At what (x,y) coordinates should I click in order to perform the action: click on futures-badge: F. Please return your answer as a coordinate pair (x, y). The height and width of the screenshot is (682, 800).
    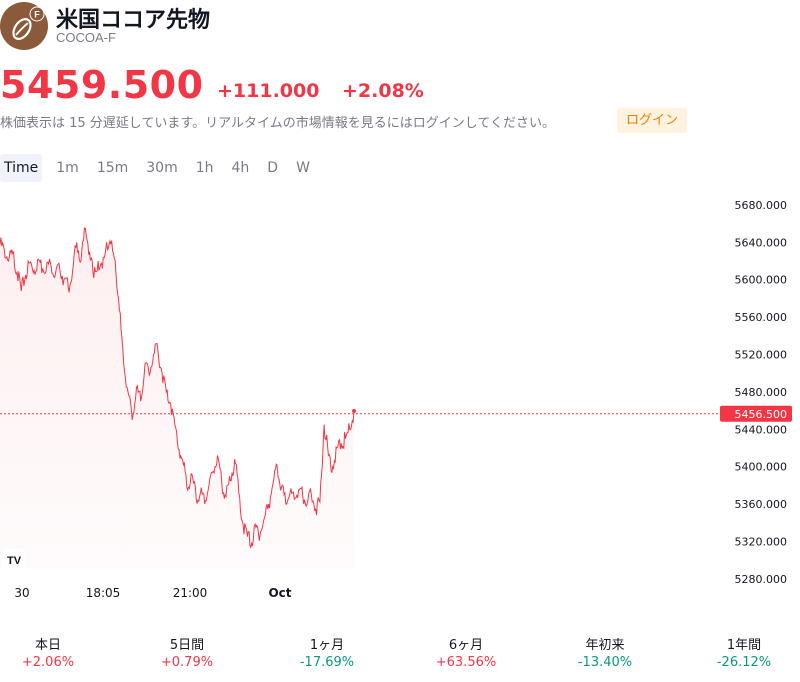
    Looking at the image, I should click on (37, 15).